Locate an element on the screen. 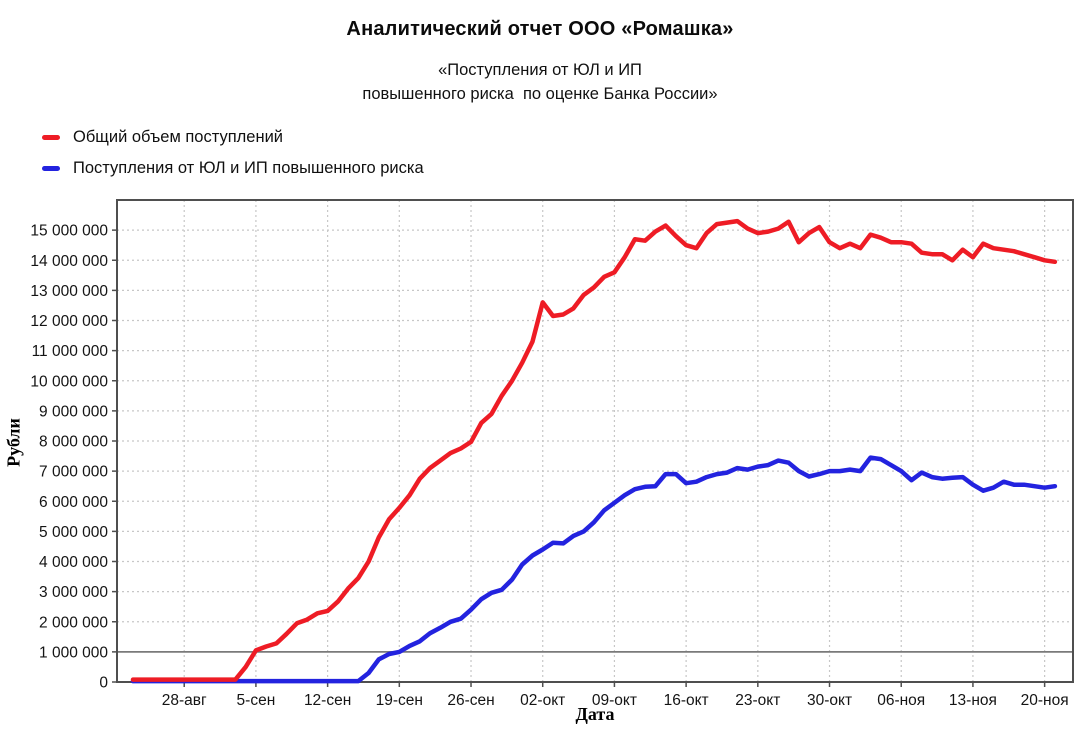 The image size is (1080, 740). y-axis-title: Рубли is located at coordinates (13, 442).